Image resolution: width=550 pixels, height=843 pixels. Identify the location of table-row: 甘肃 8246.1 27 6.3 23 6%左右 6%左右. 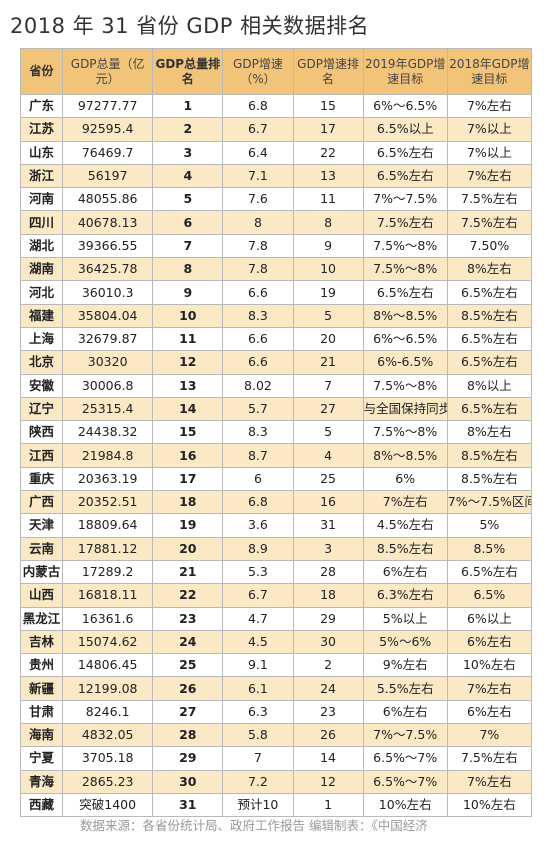
(276, 712).